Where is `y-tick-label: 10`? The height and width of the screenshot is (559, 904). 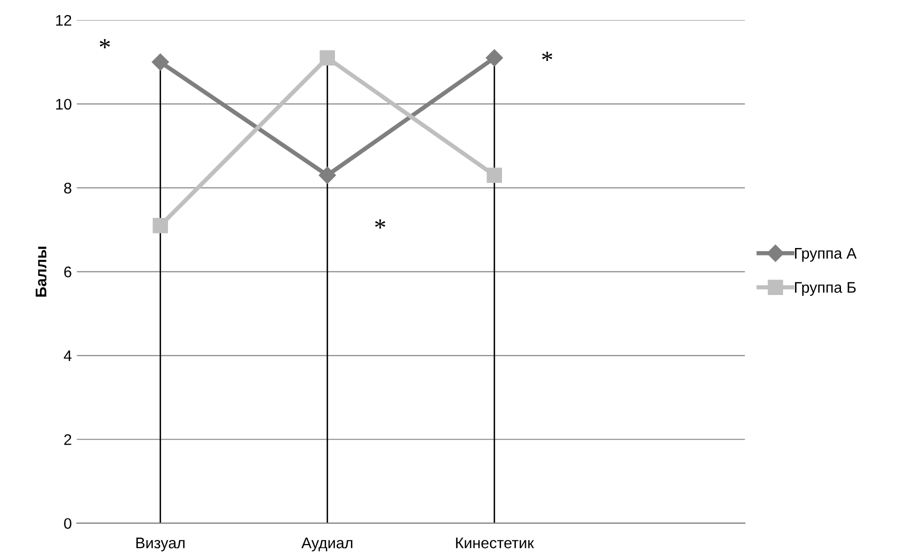 y-tick-label: 10 is located at coordinates (64, 104).